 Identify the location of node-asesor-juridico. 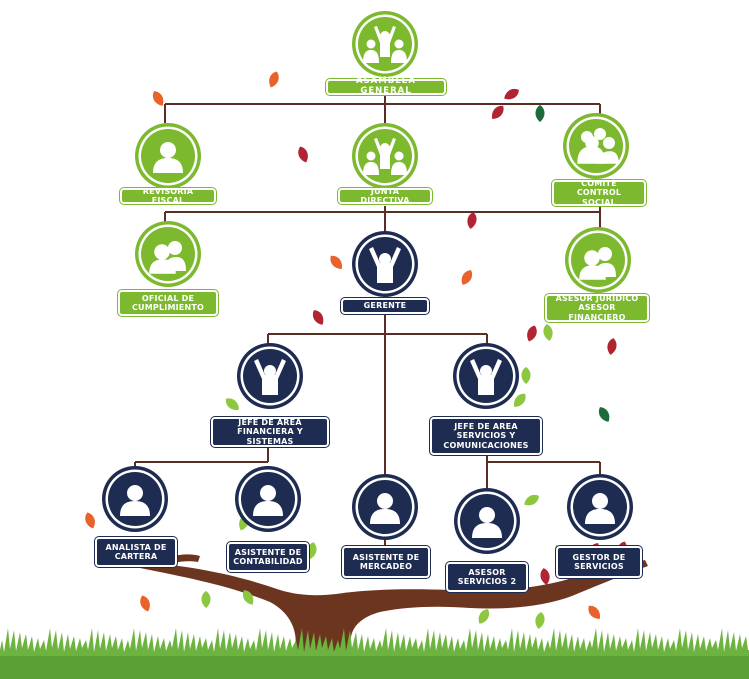
(598, 260).